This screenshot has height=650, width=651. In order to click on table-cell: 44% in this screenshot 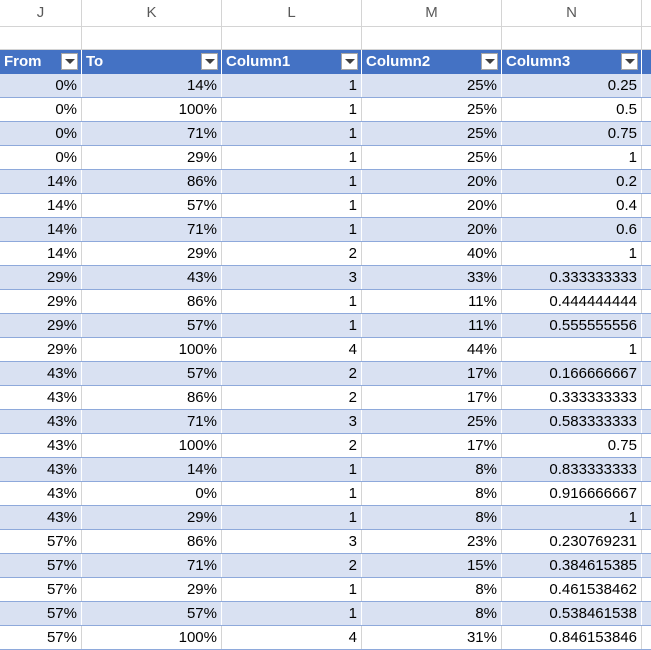, I will do `click(432, 349)`.